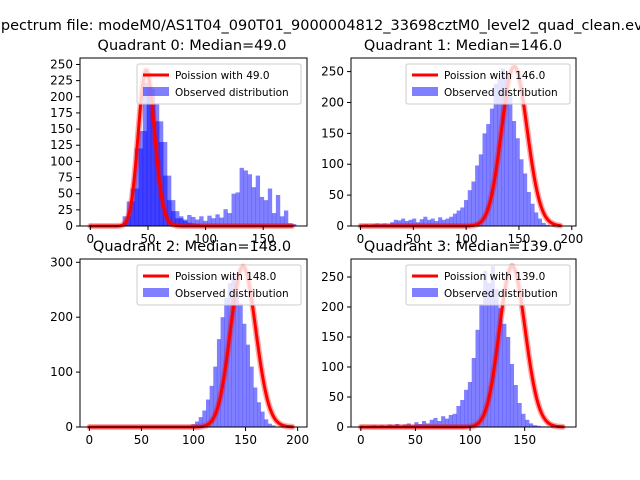 This screenshot has height=480, width=640. I want to click on quadrant-2-x-tick-label: 50, so click(141, 440).